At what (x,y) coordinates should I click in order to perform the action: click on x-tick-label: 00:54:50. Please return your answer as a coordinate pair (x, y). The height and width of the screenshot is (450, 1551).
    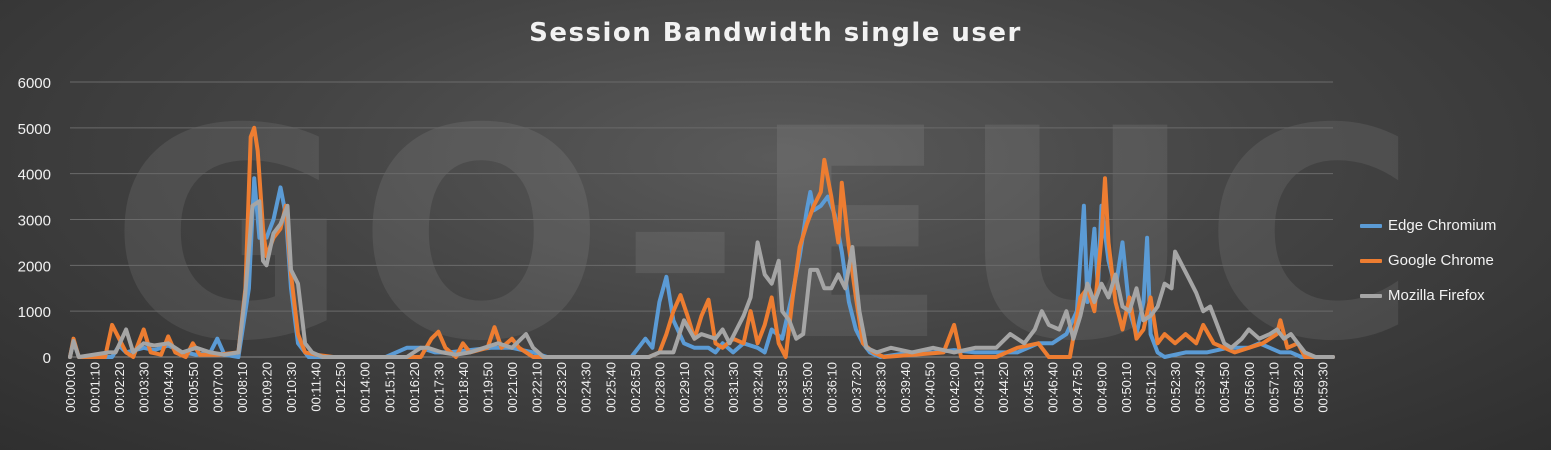
    Looking at the image, I should click on (1224, 387).